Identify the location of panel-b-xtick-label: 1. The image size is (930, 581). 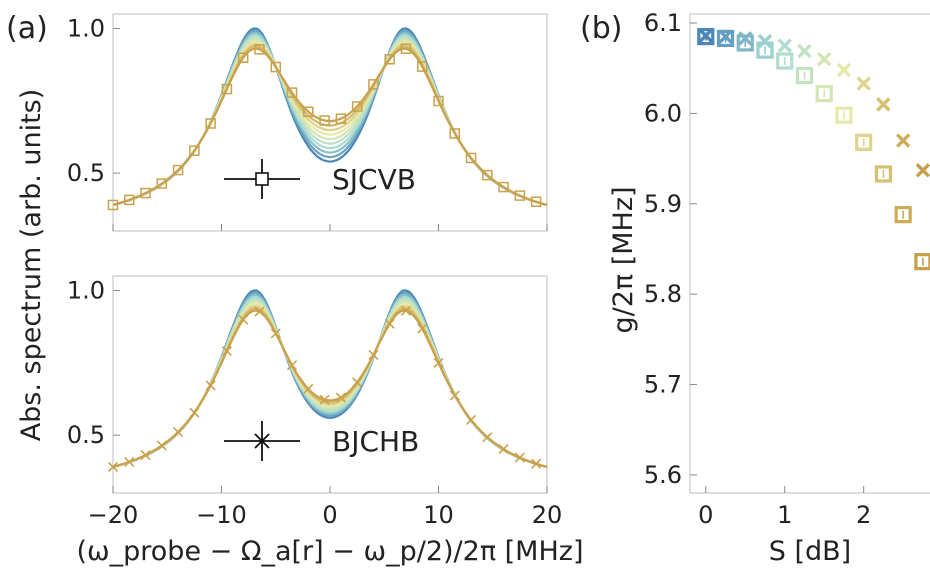
(784, 515).